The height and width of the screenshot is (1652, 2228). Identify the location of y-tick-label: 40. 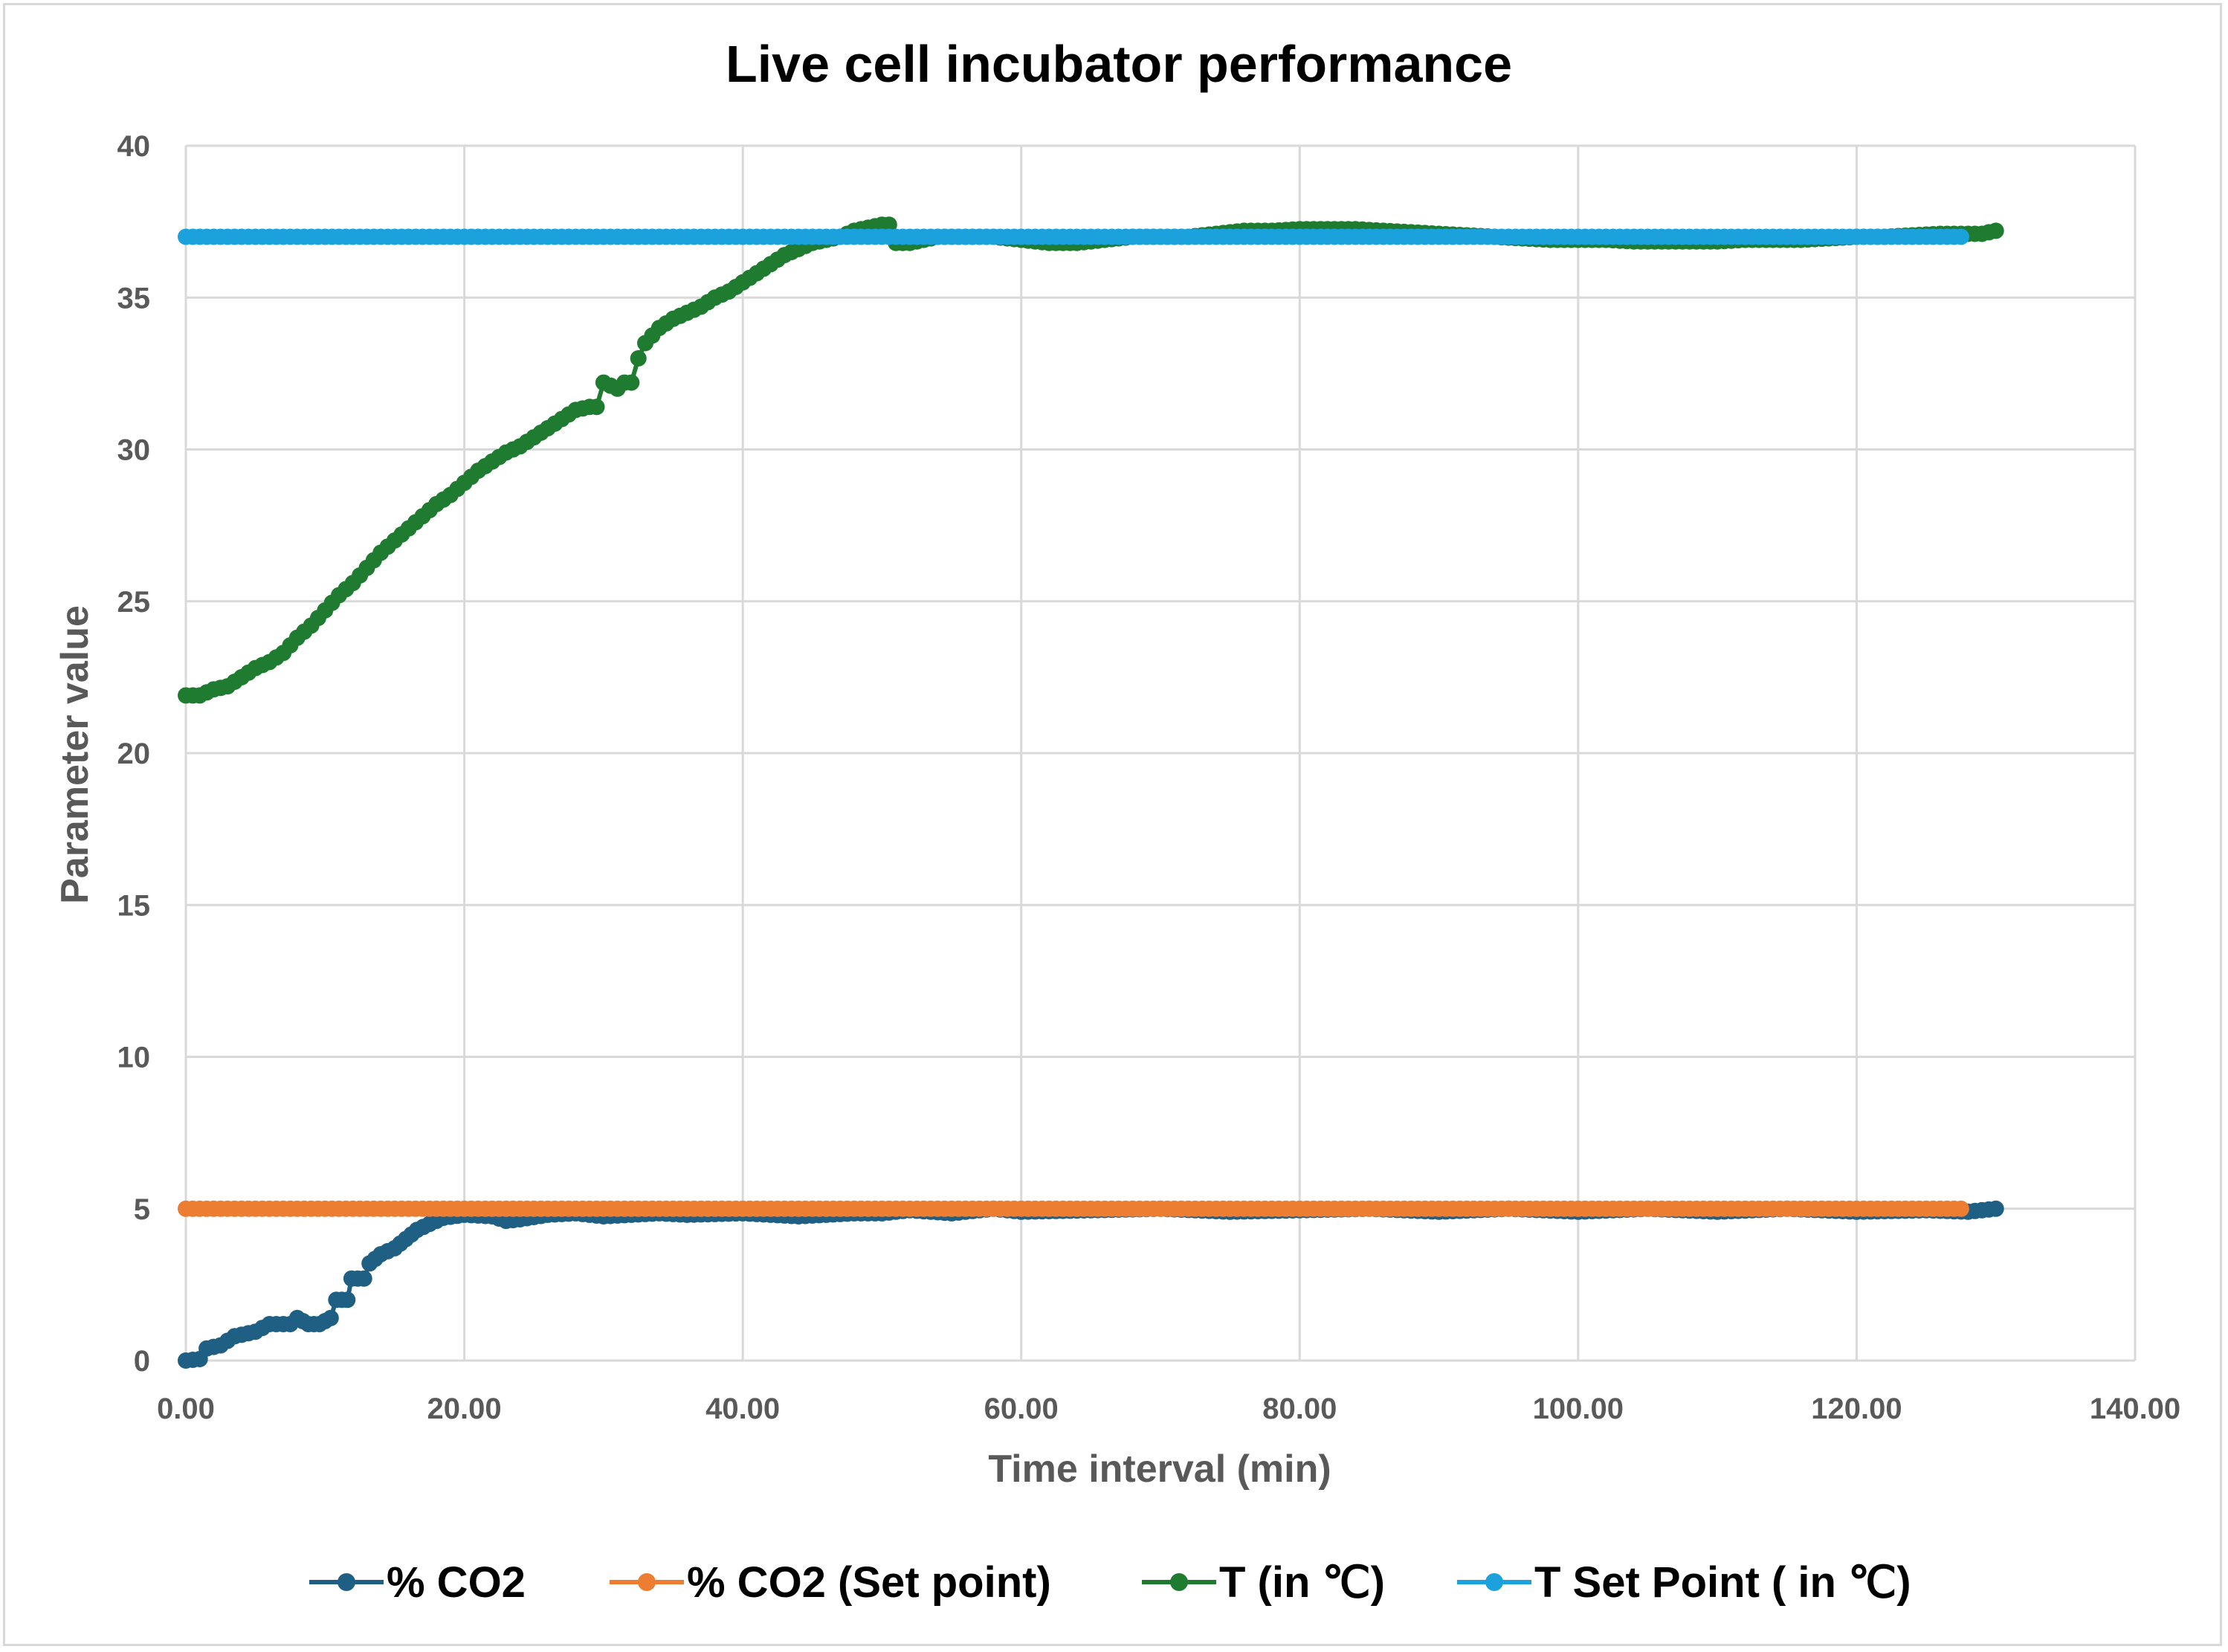
(134, 146).